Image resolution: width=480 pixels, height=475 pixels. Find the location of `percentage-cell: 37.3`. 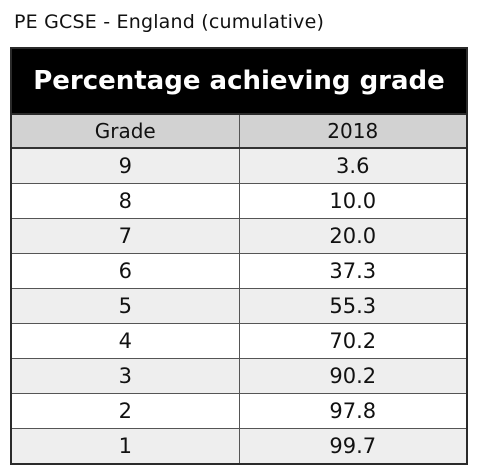

percentage-cell: 37.3 is located at coordinates (353, 271).